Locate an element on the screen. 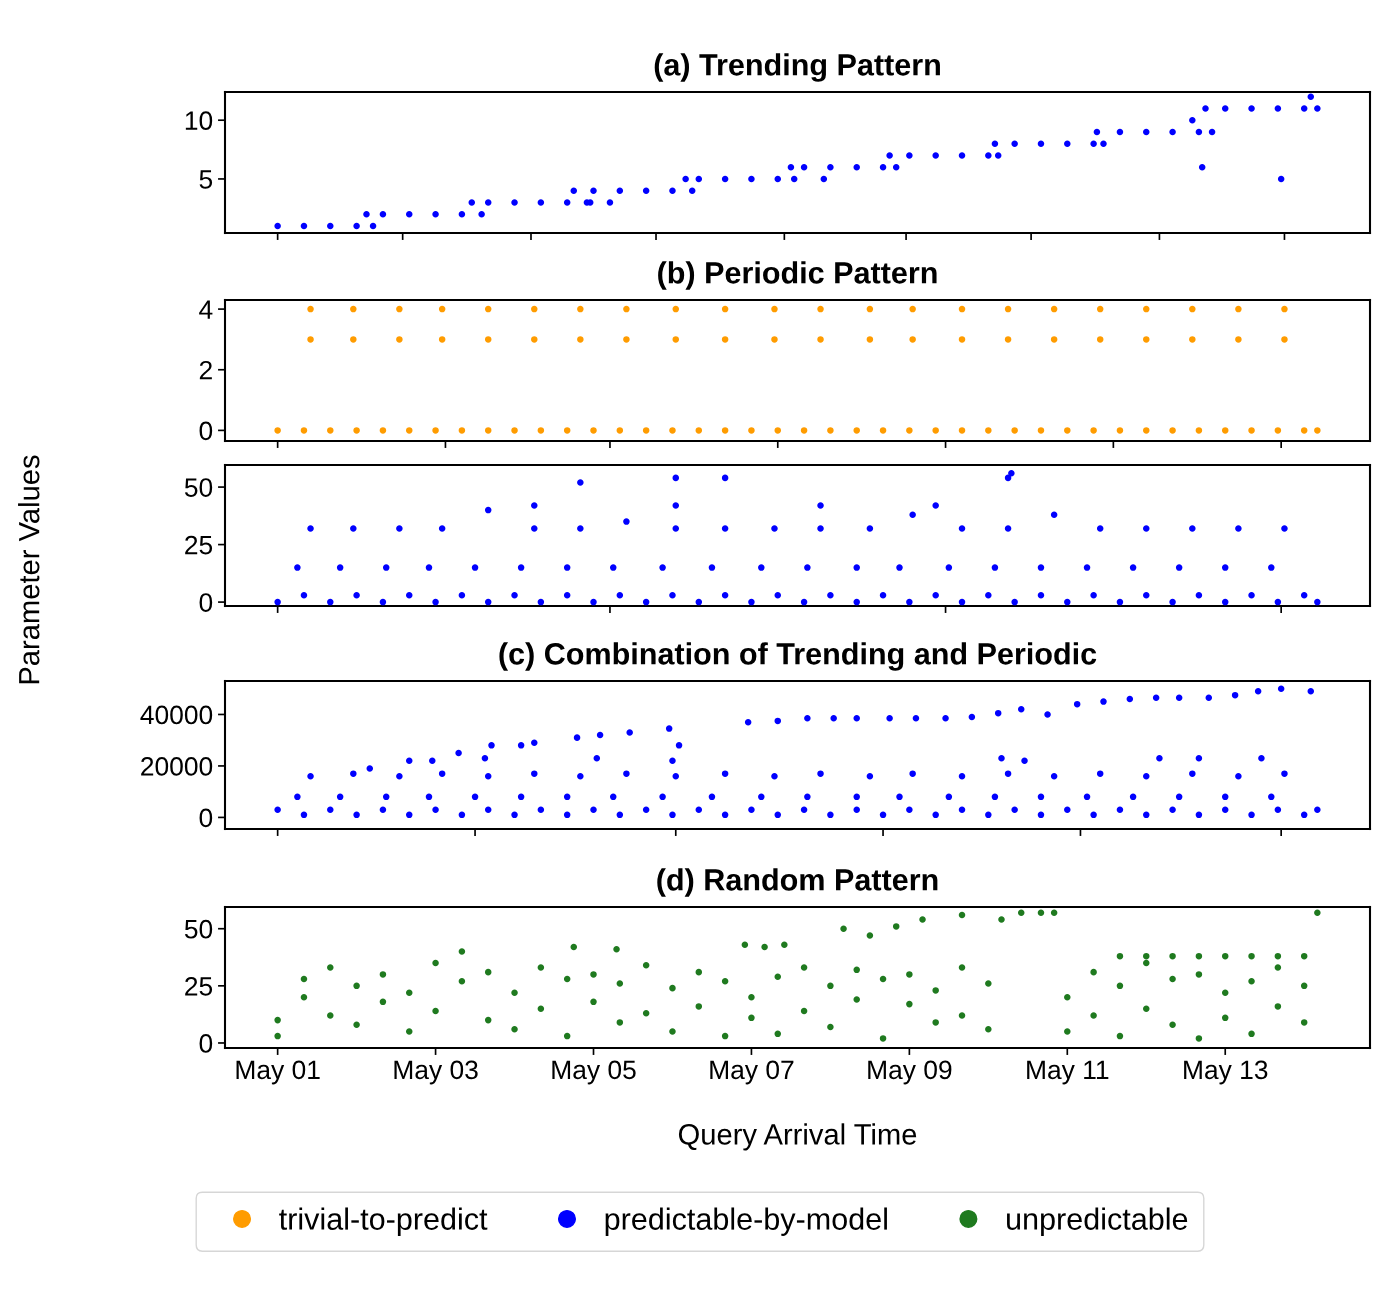  chart-title: (b) Periodic Pattern is located at coordinates (797, 275).